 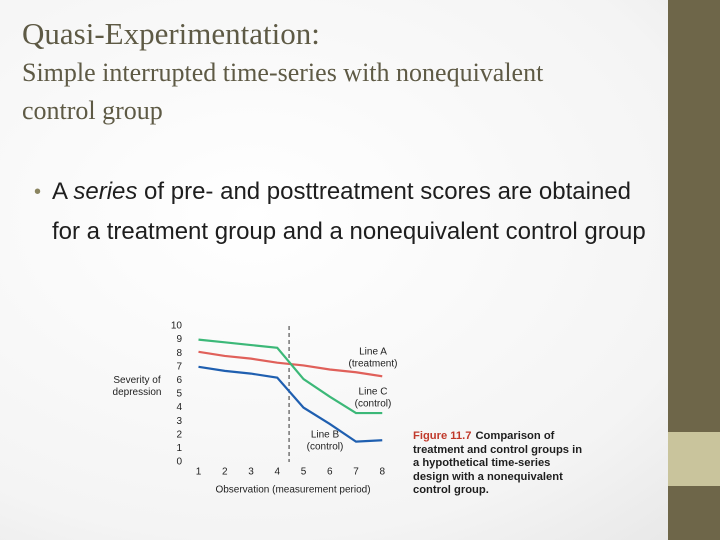 What do you see at coordinates (356, 472) in the screenshot?
I see `x-tick-label: 7` at bounding box center [356, 472].